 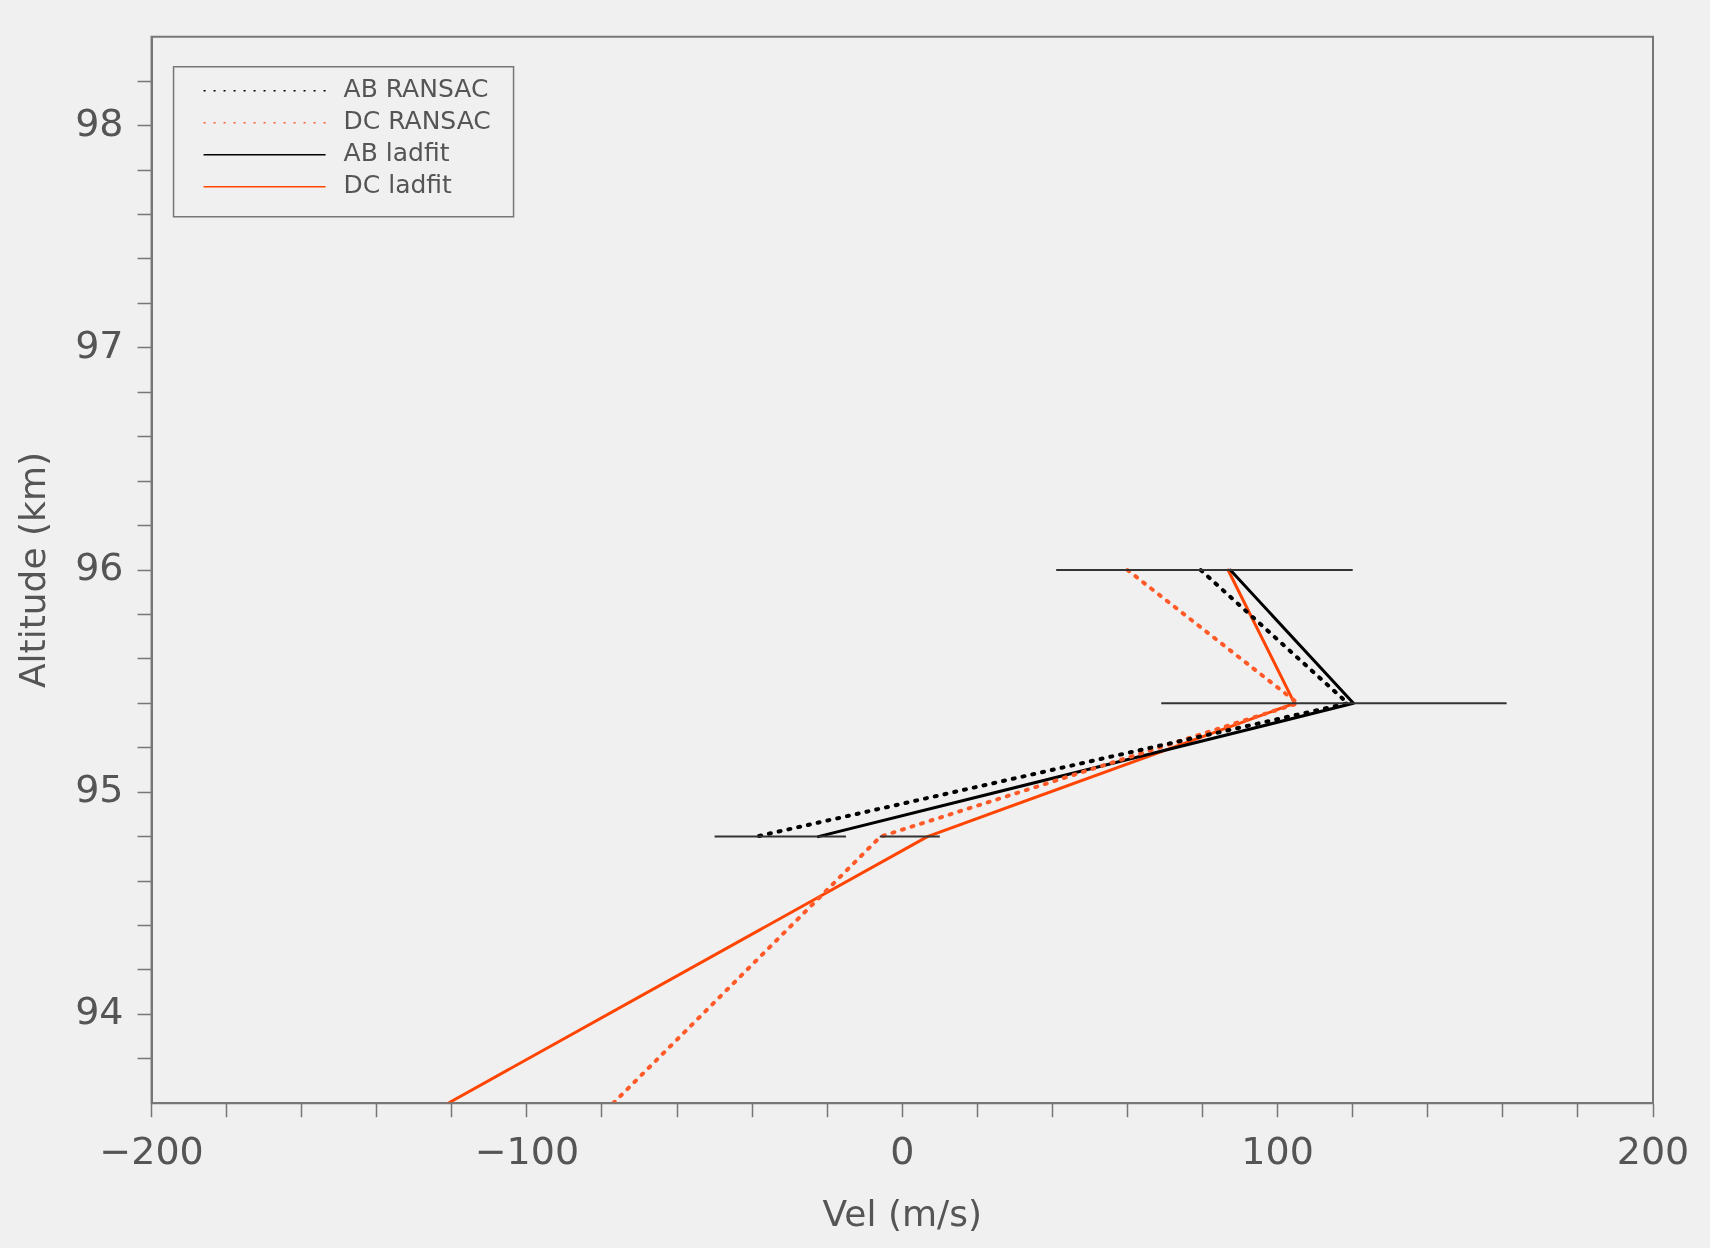 What do you see at coordinates (416, 89) in the screenshot?
I see `legend-label: AB RANSAC` at bounding box center [416, 89].